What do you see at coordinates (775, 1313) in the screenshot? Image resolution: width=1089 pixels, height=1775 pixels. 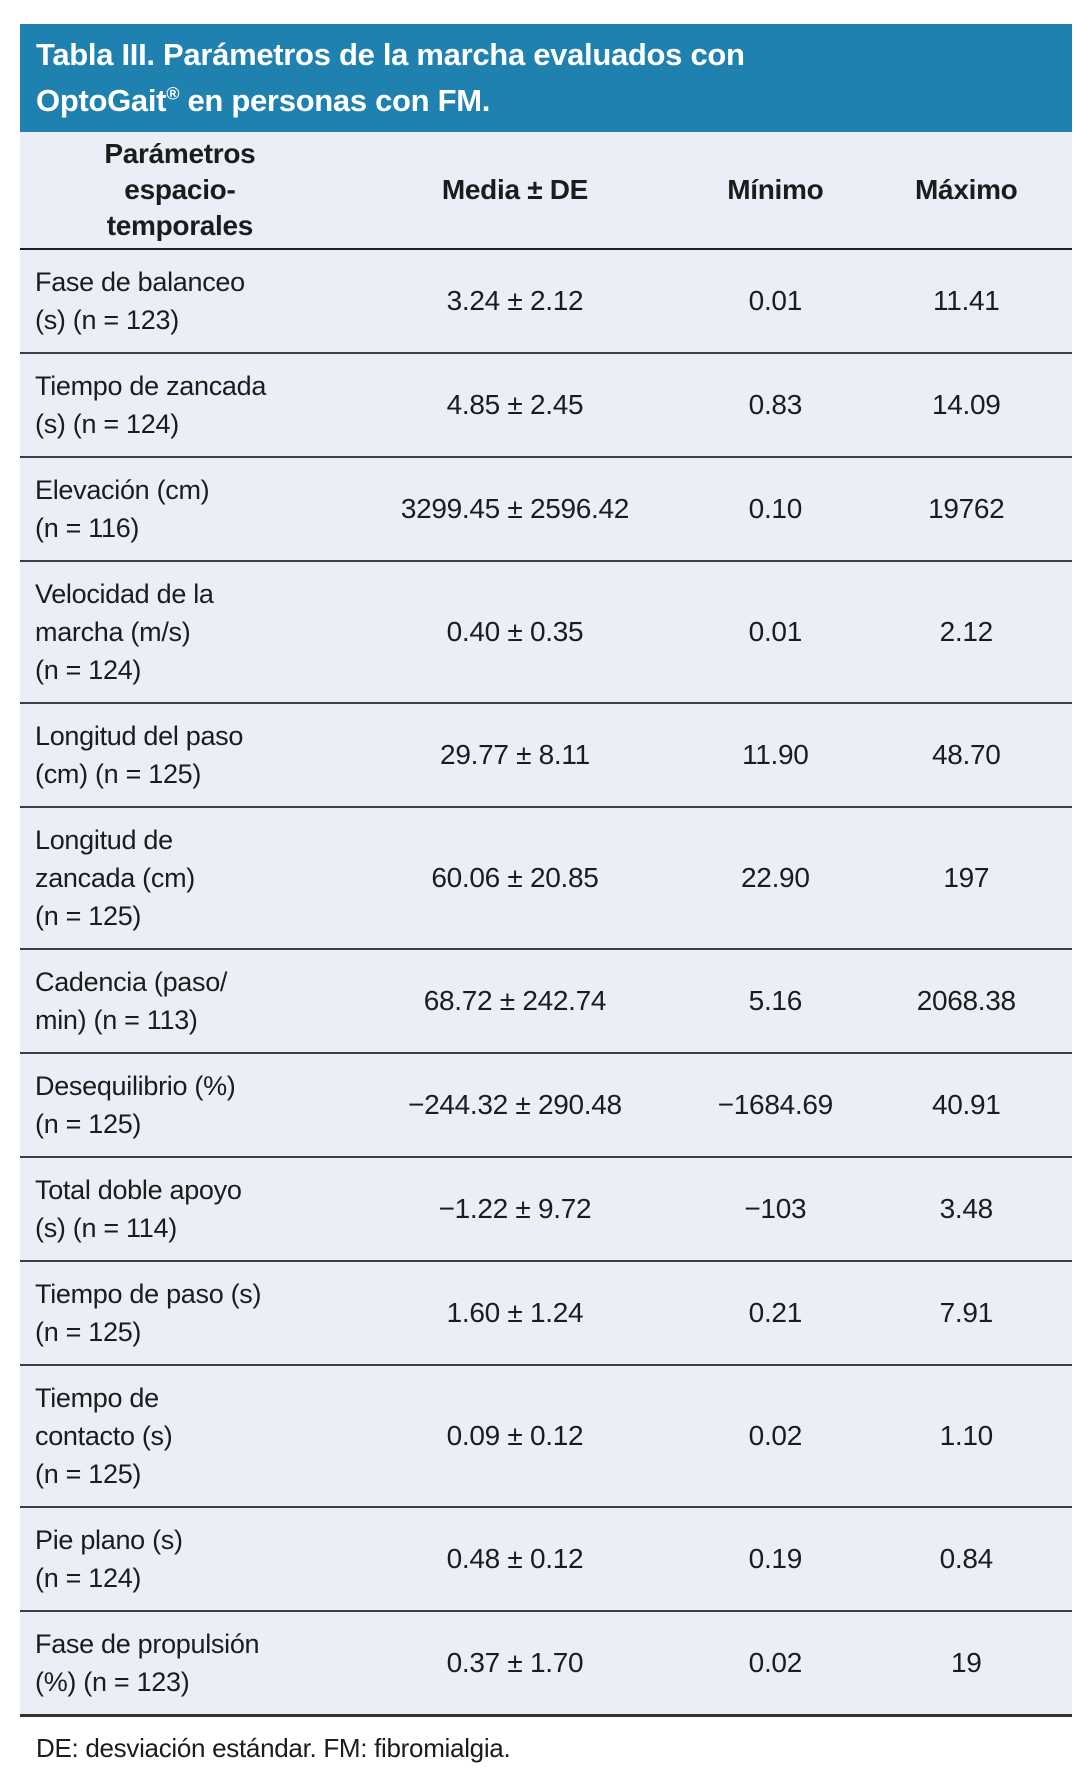 I see `minimo-value: 0.21` at bounding box center [775, 1313].